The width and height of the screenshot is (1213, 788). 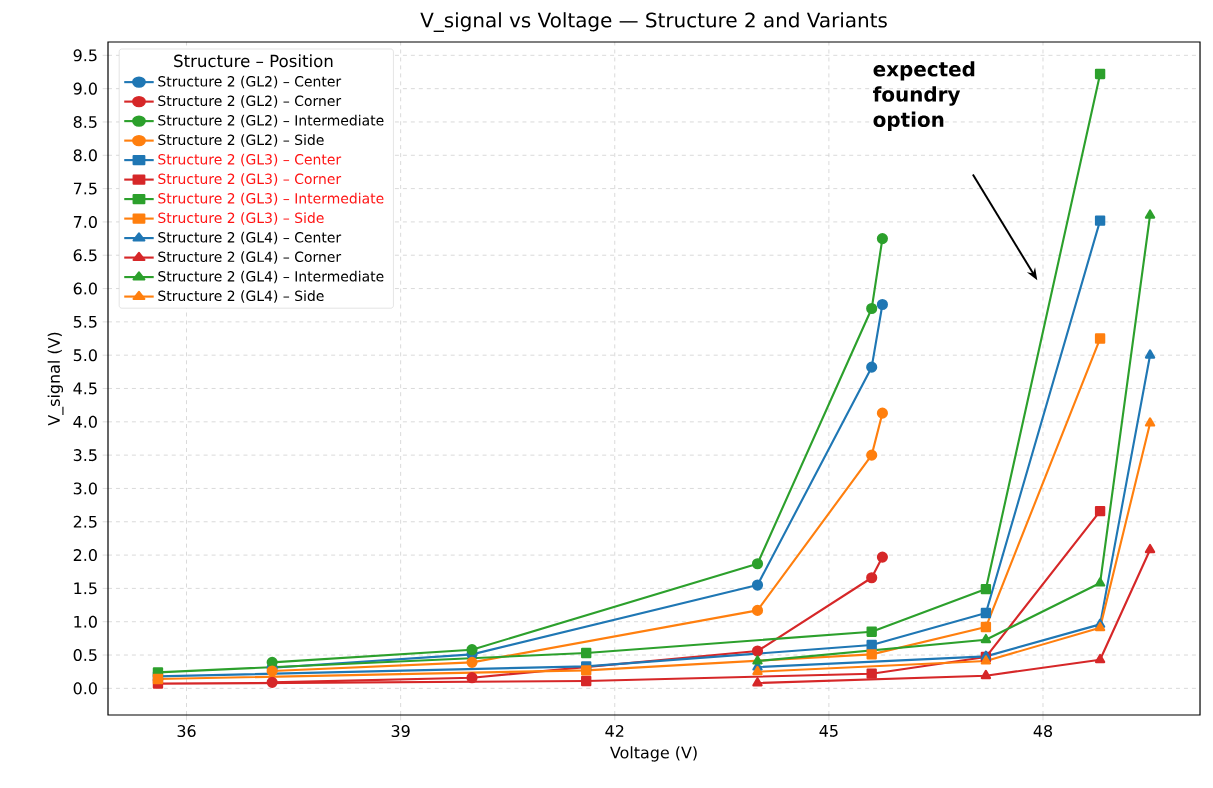 I want to click on y-tick-label: 9.5, so click(x=85, y=55).